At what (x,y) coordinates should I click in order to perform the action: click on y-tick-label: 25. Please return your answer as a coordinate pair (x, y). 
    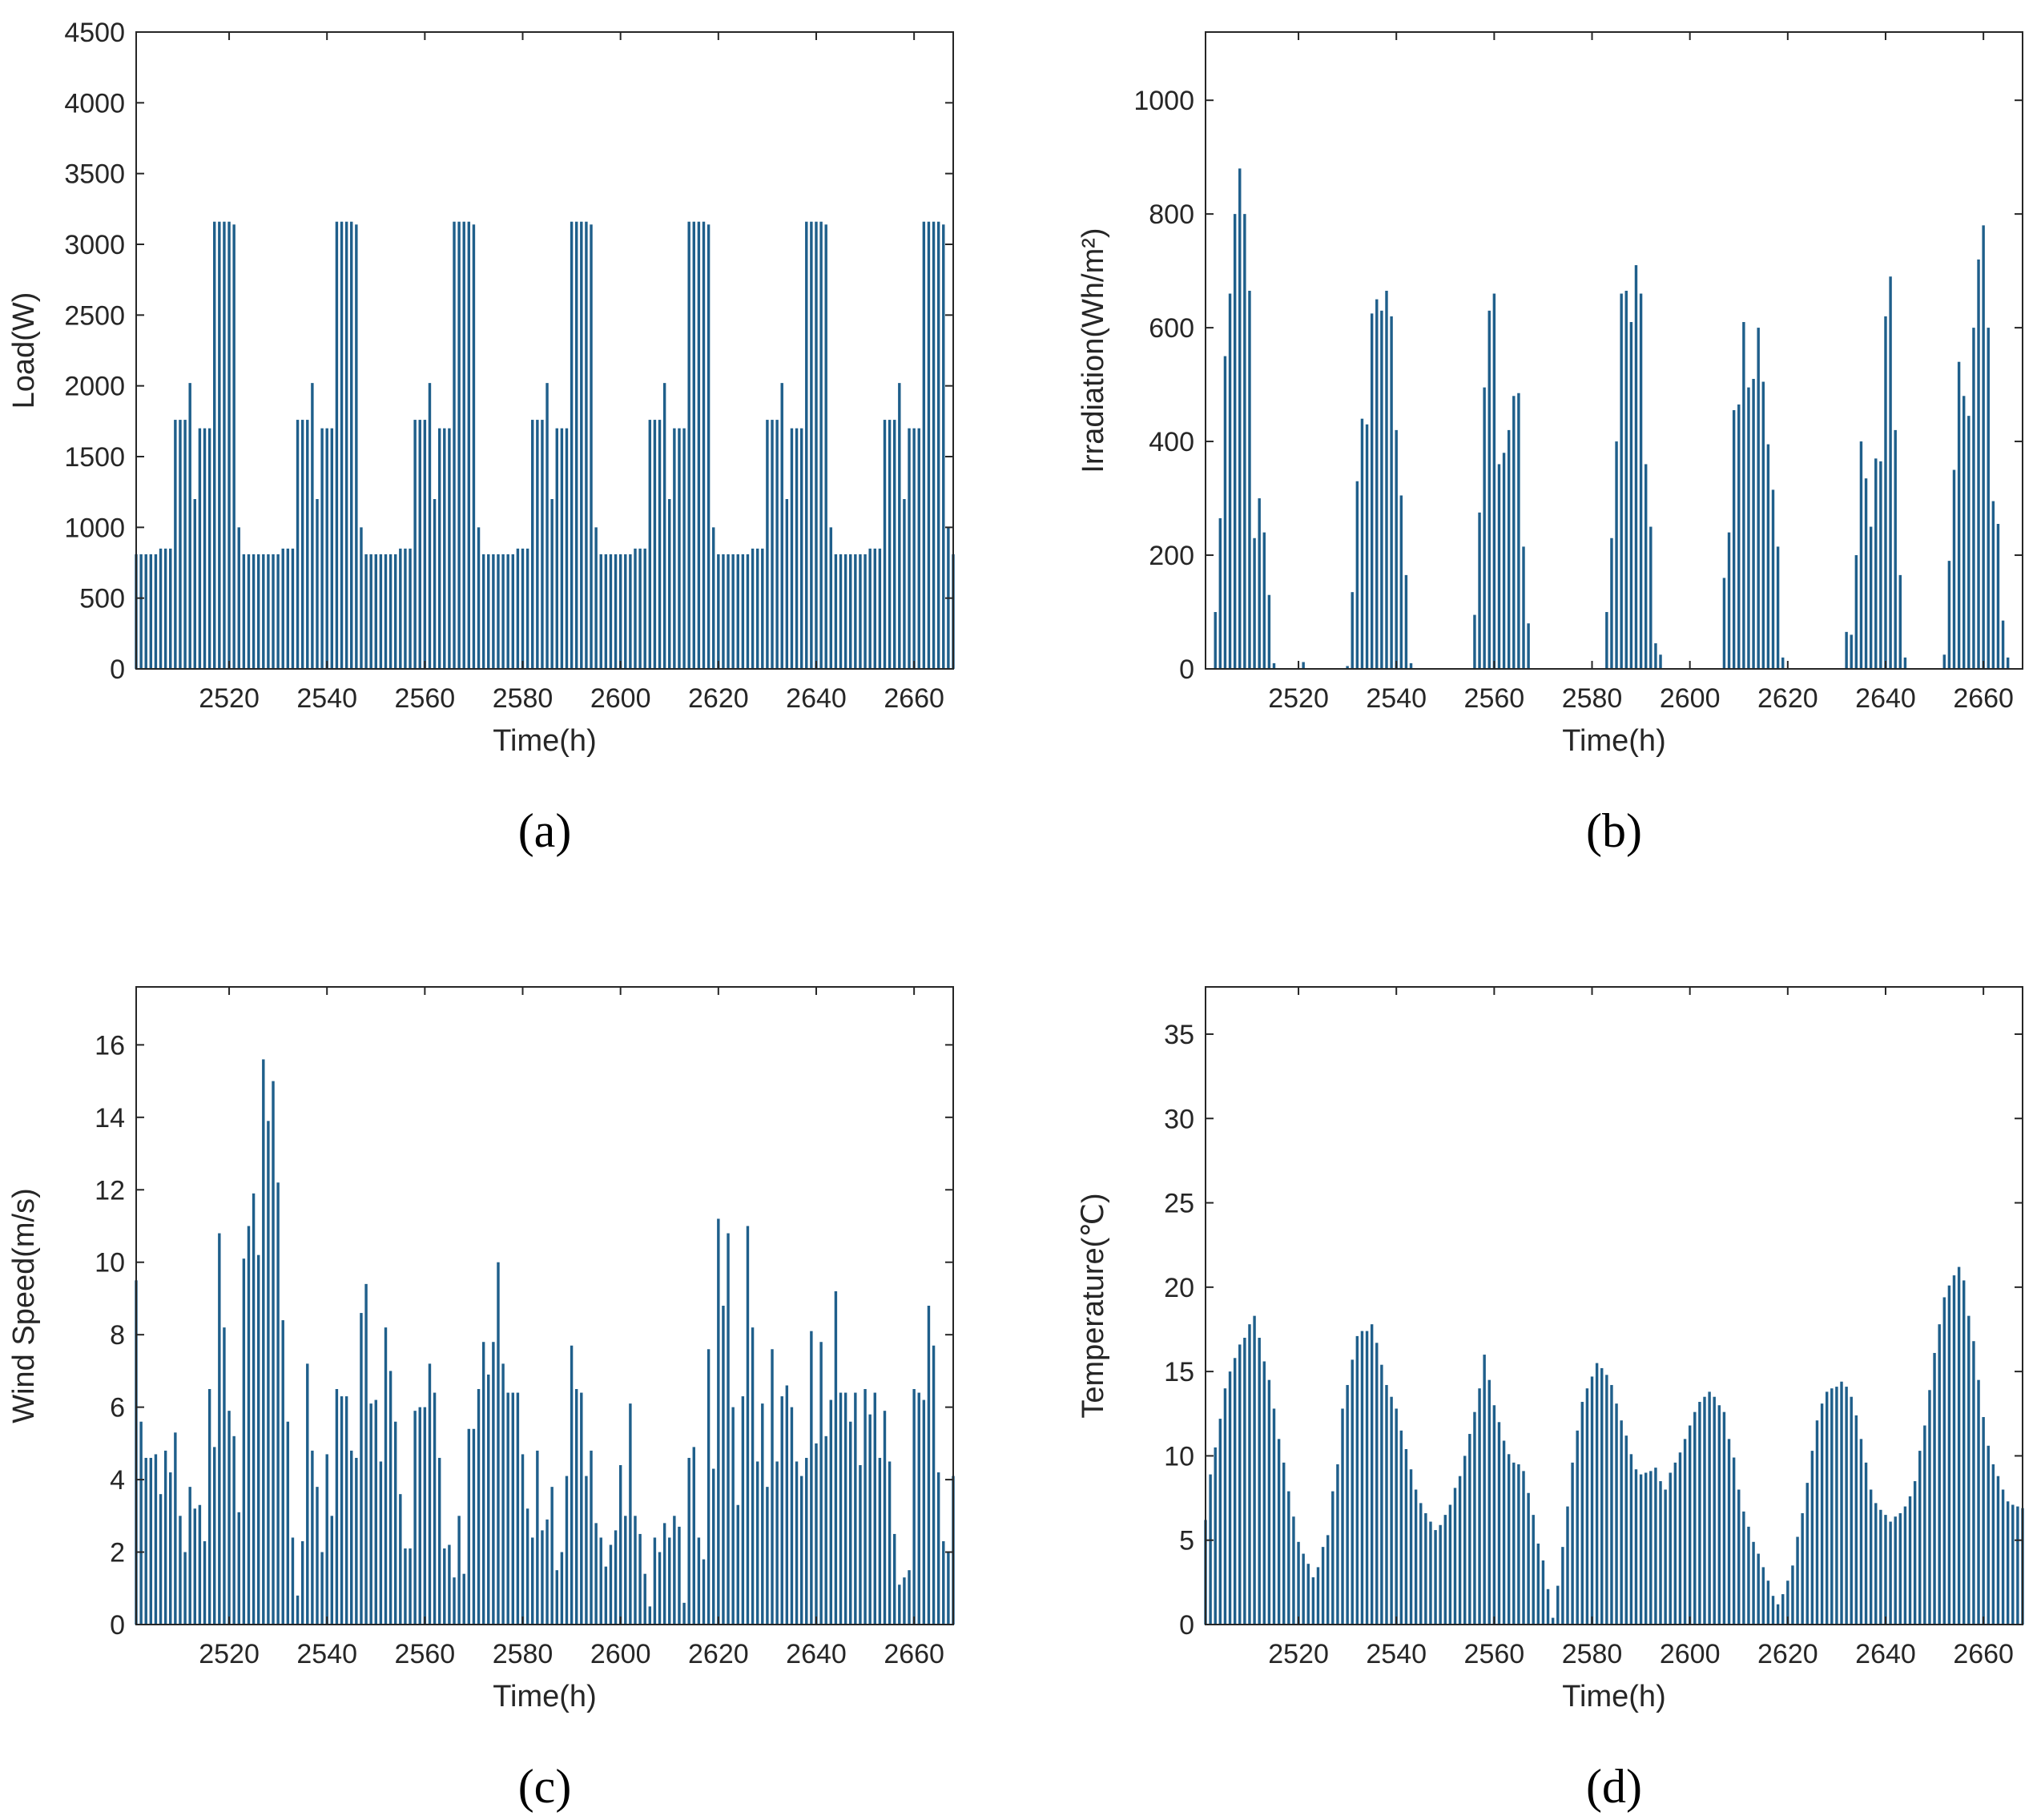
    Looking at the image, I should click on (1179, 1204).